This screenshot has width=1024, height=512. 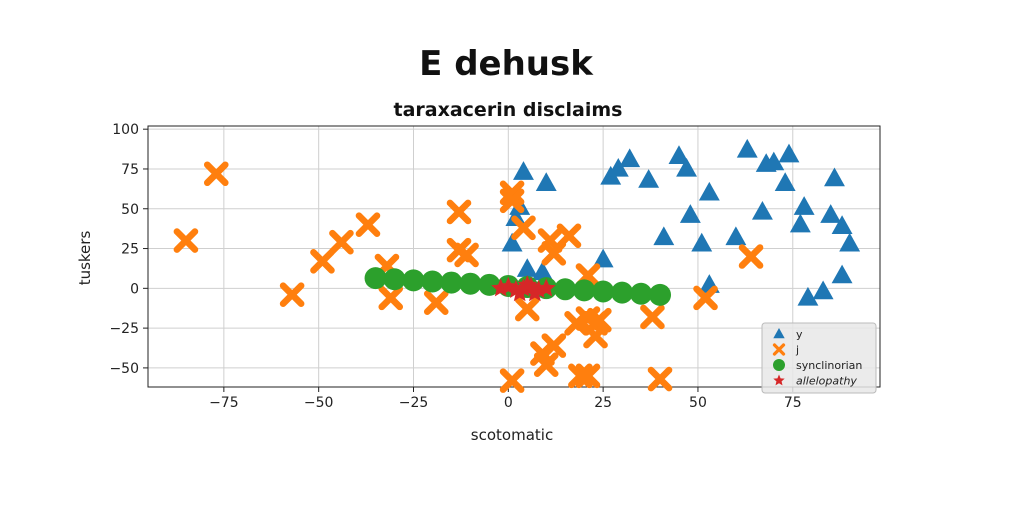 What do you see at coordinates (797, 350) in the screenshot?
I see `legend-label: j` at bounding box center [797, 350].